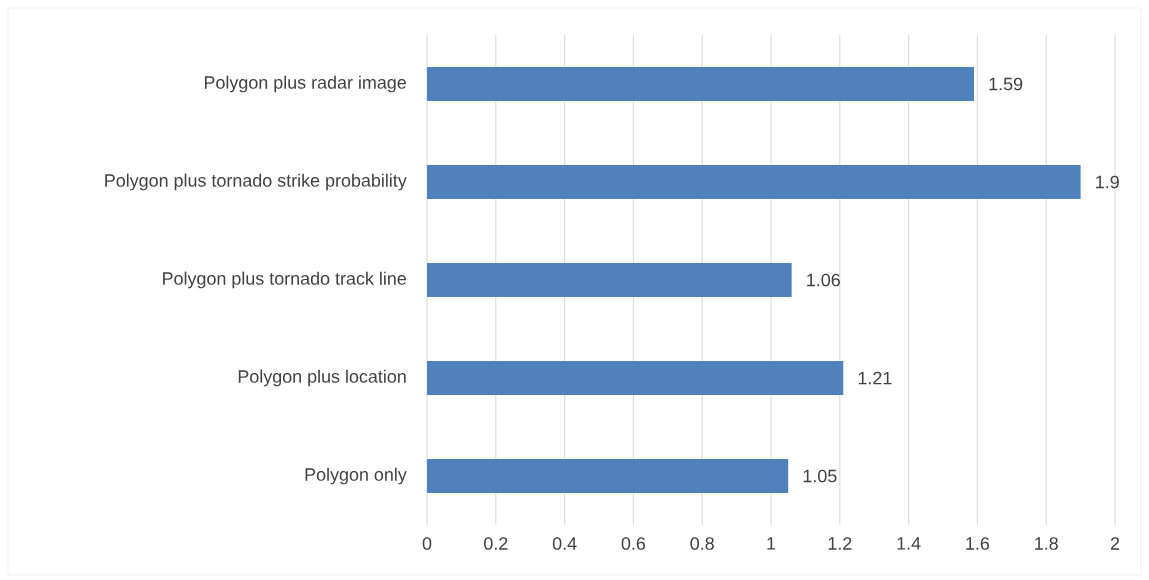 The width and height of the screenshot is (1149, 580). I want to click on x-tick-label: 1.2, so click(840, 543).